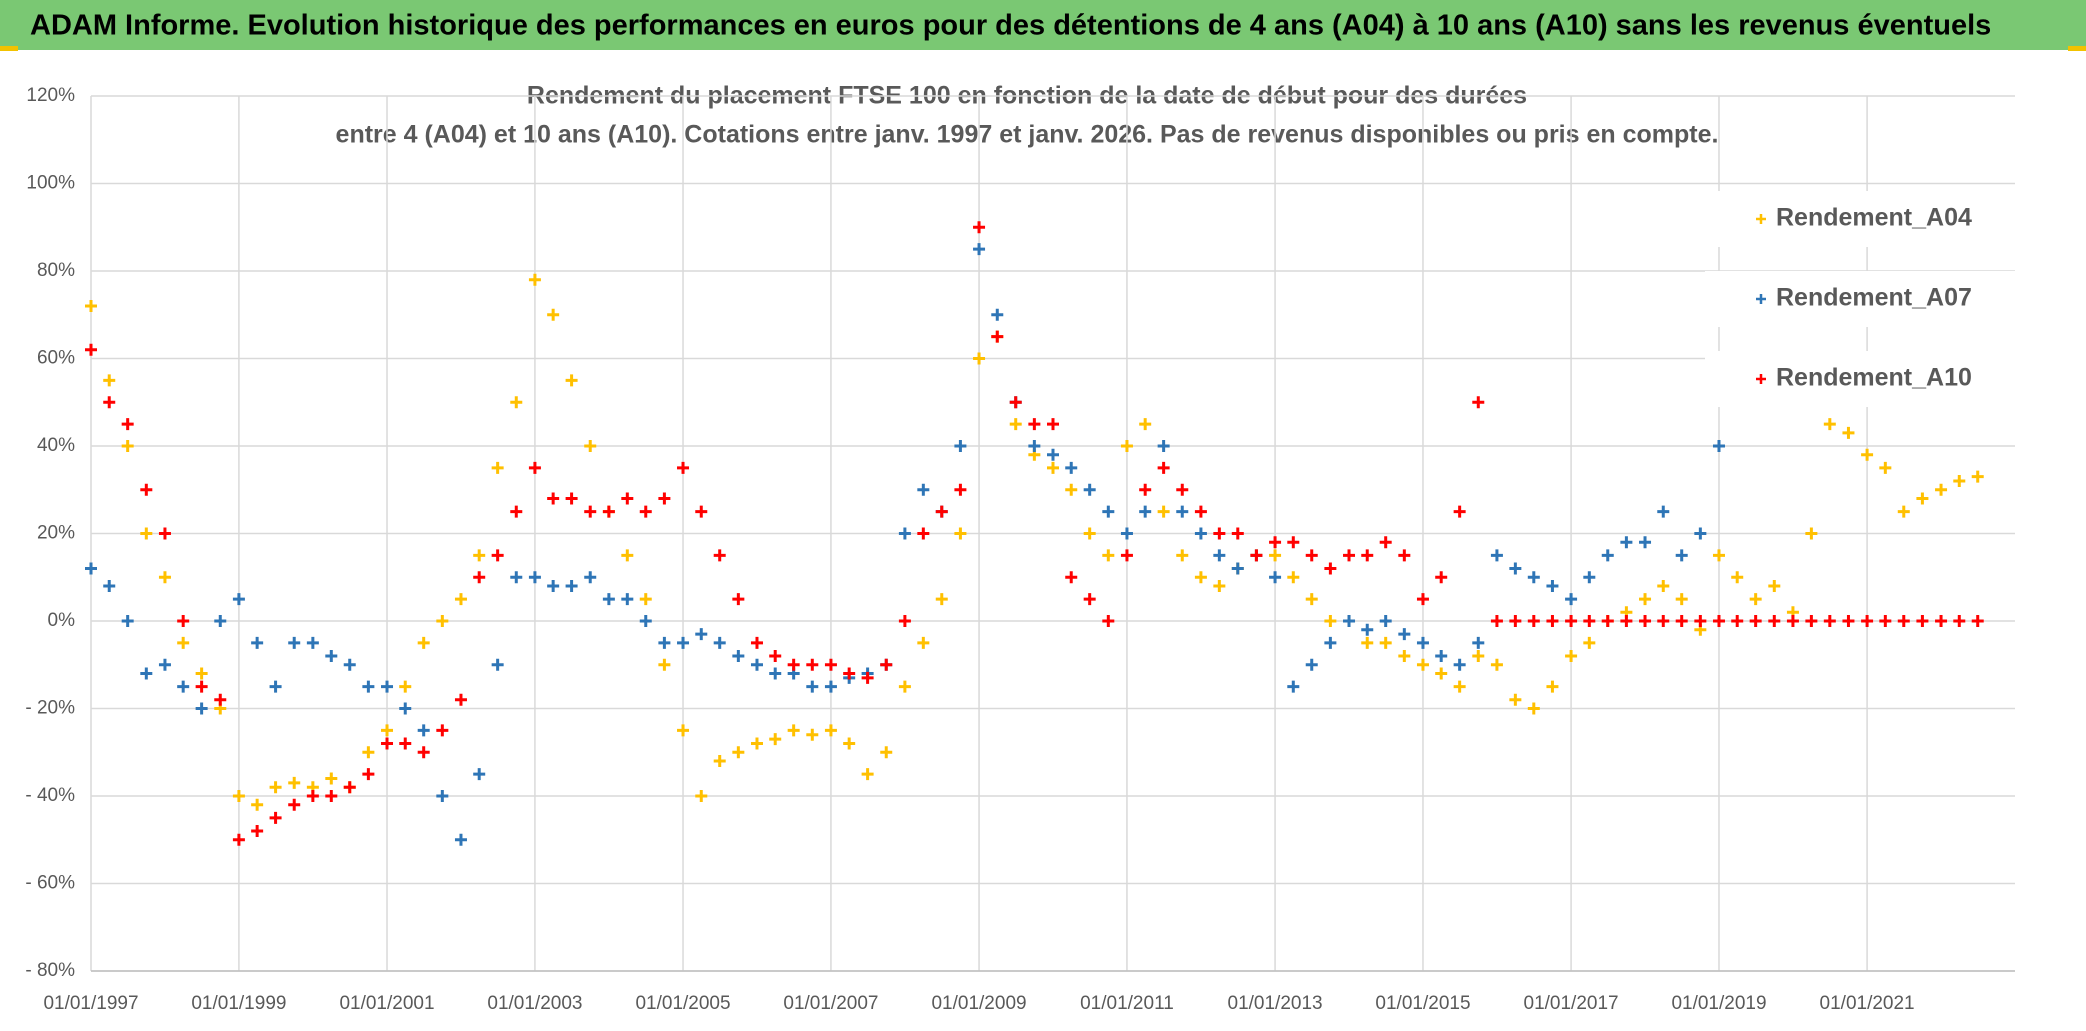  Describe the element at coordinates (50, 95) in the screenshot. I see `y-tick-label: 120%` at that location.